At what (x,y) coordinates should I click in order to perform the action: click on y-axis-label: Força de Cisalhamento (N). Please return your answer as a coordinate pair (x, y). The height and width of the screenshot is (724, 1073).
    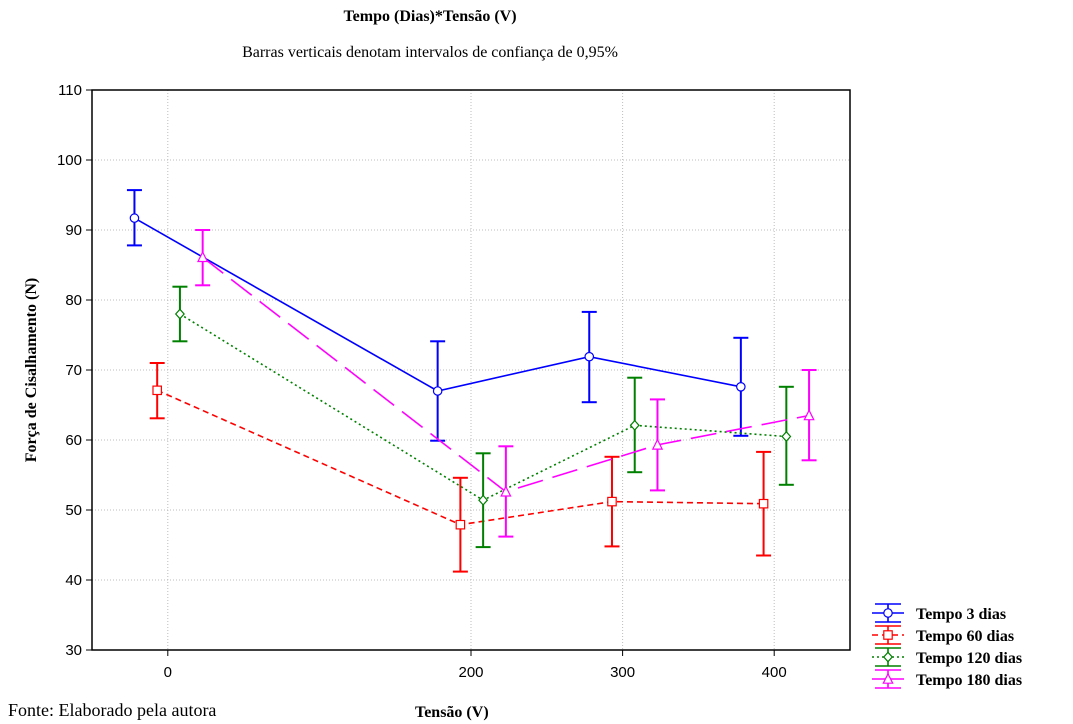
    Looking at the image, I should click on (31, 370).